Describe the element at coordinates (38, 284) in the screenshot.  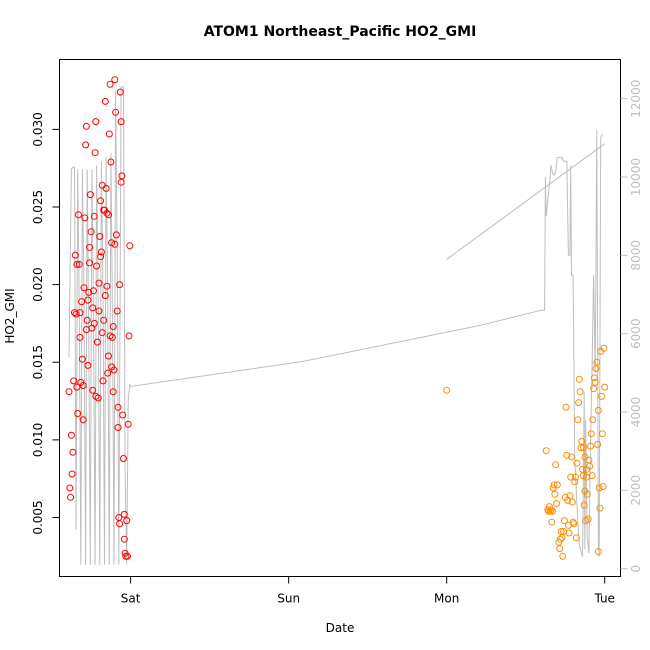
I see `y-tick-label: 0.020` at that location.